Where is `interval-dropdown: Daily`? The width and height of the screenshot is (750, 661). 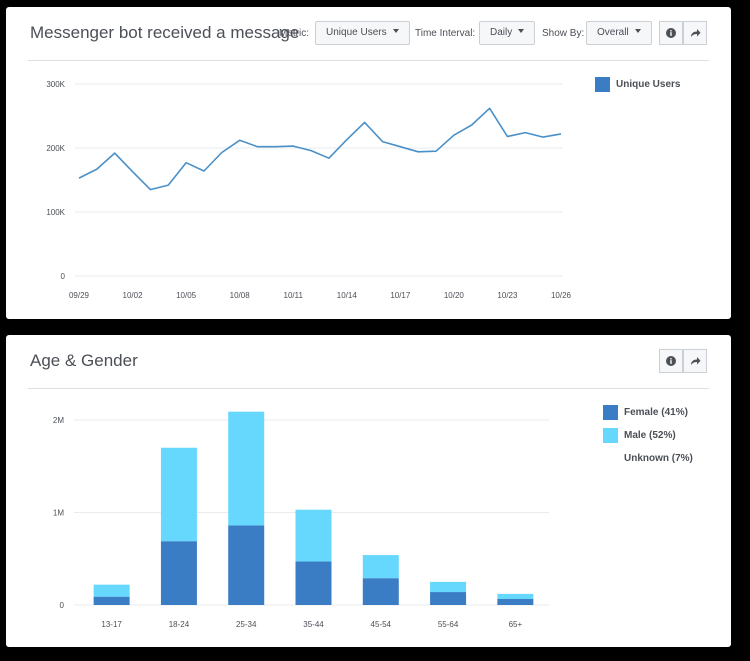 interval-dropdown: Daily is located at coordinates (507, 33).